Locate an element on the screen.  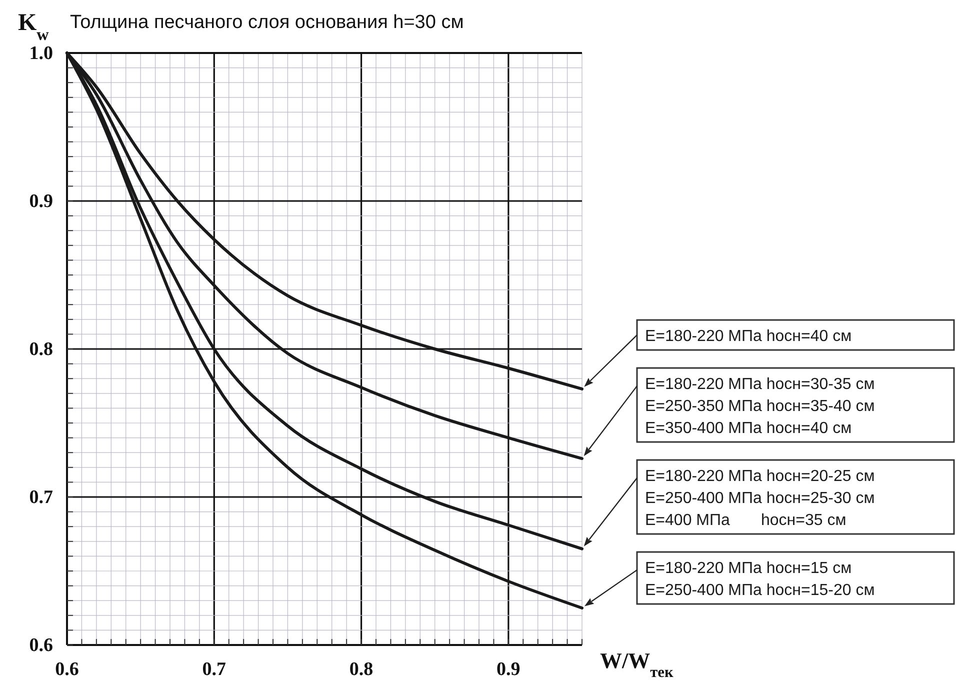
x-tick-label: 0.6 is located at coordinates (67, 669).